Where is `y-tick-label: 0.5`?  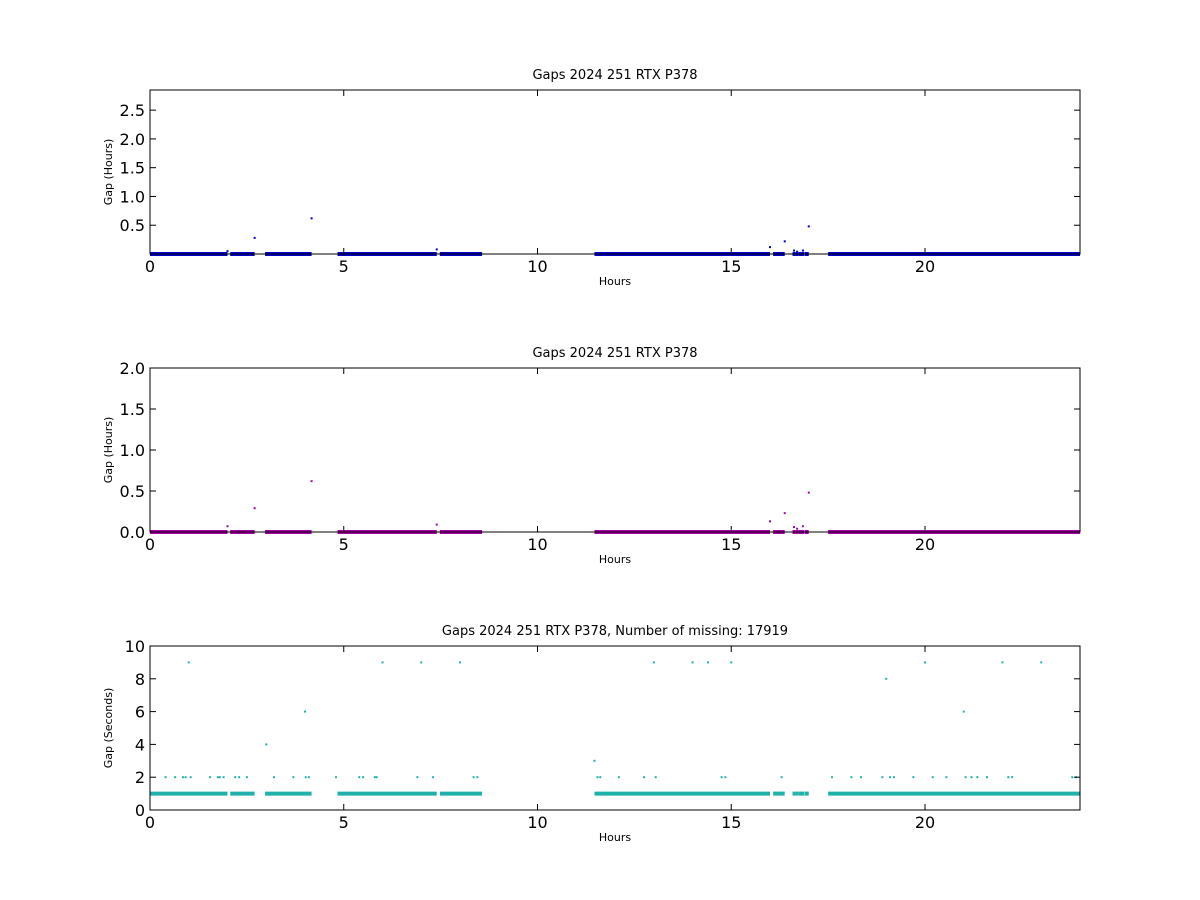 y-tick-label: 0.5 is located at coordinates (132, 491).